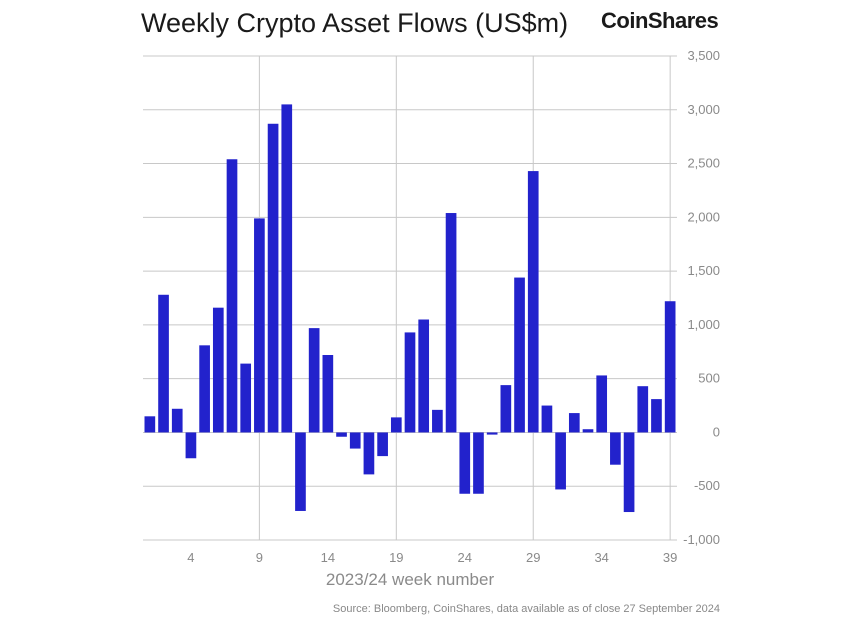 The height and width of the screenshot is (628, 860). I want to click on x-tick-label: 19, so click(396, 557).